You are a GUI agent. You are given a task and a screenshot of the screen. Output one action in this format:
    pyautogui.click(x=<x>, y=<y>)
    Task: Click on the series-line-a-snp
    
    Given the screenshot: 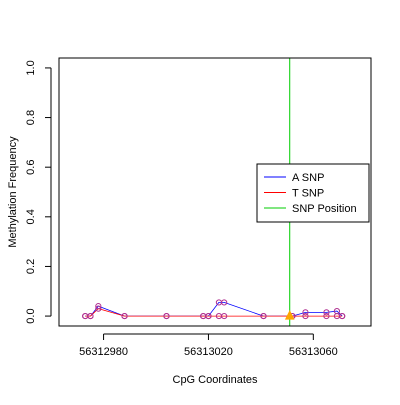 What is the action you would take?
    pyautogui.click(x=214, y=309)
    